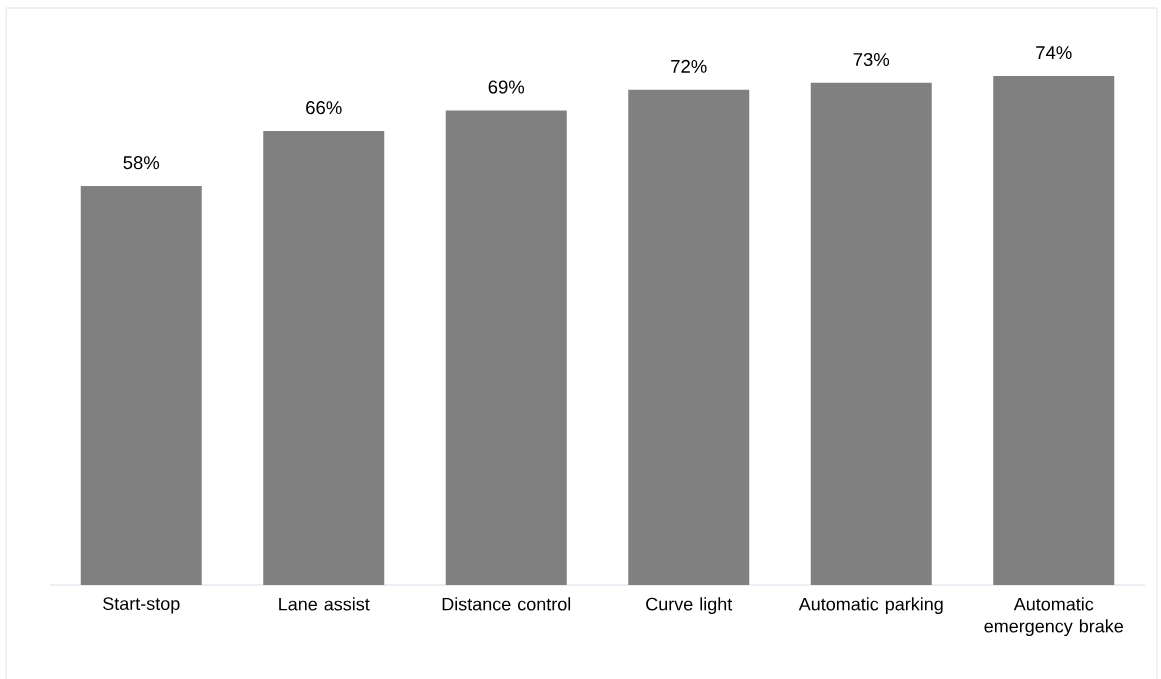 This screenshot has width=1161, height=679. What do you see at coordinates (689, 66) in the screenshot?
I see `data-label: 72%` at bounding box center [689, 66].